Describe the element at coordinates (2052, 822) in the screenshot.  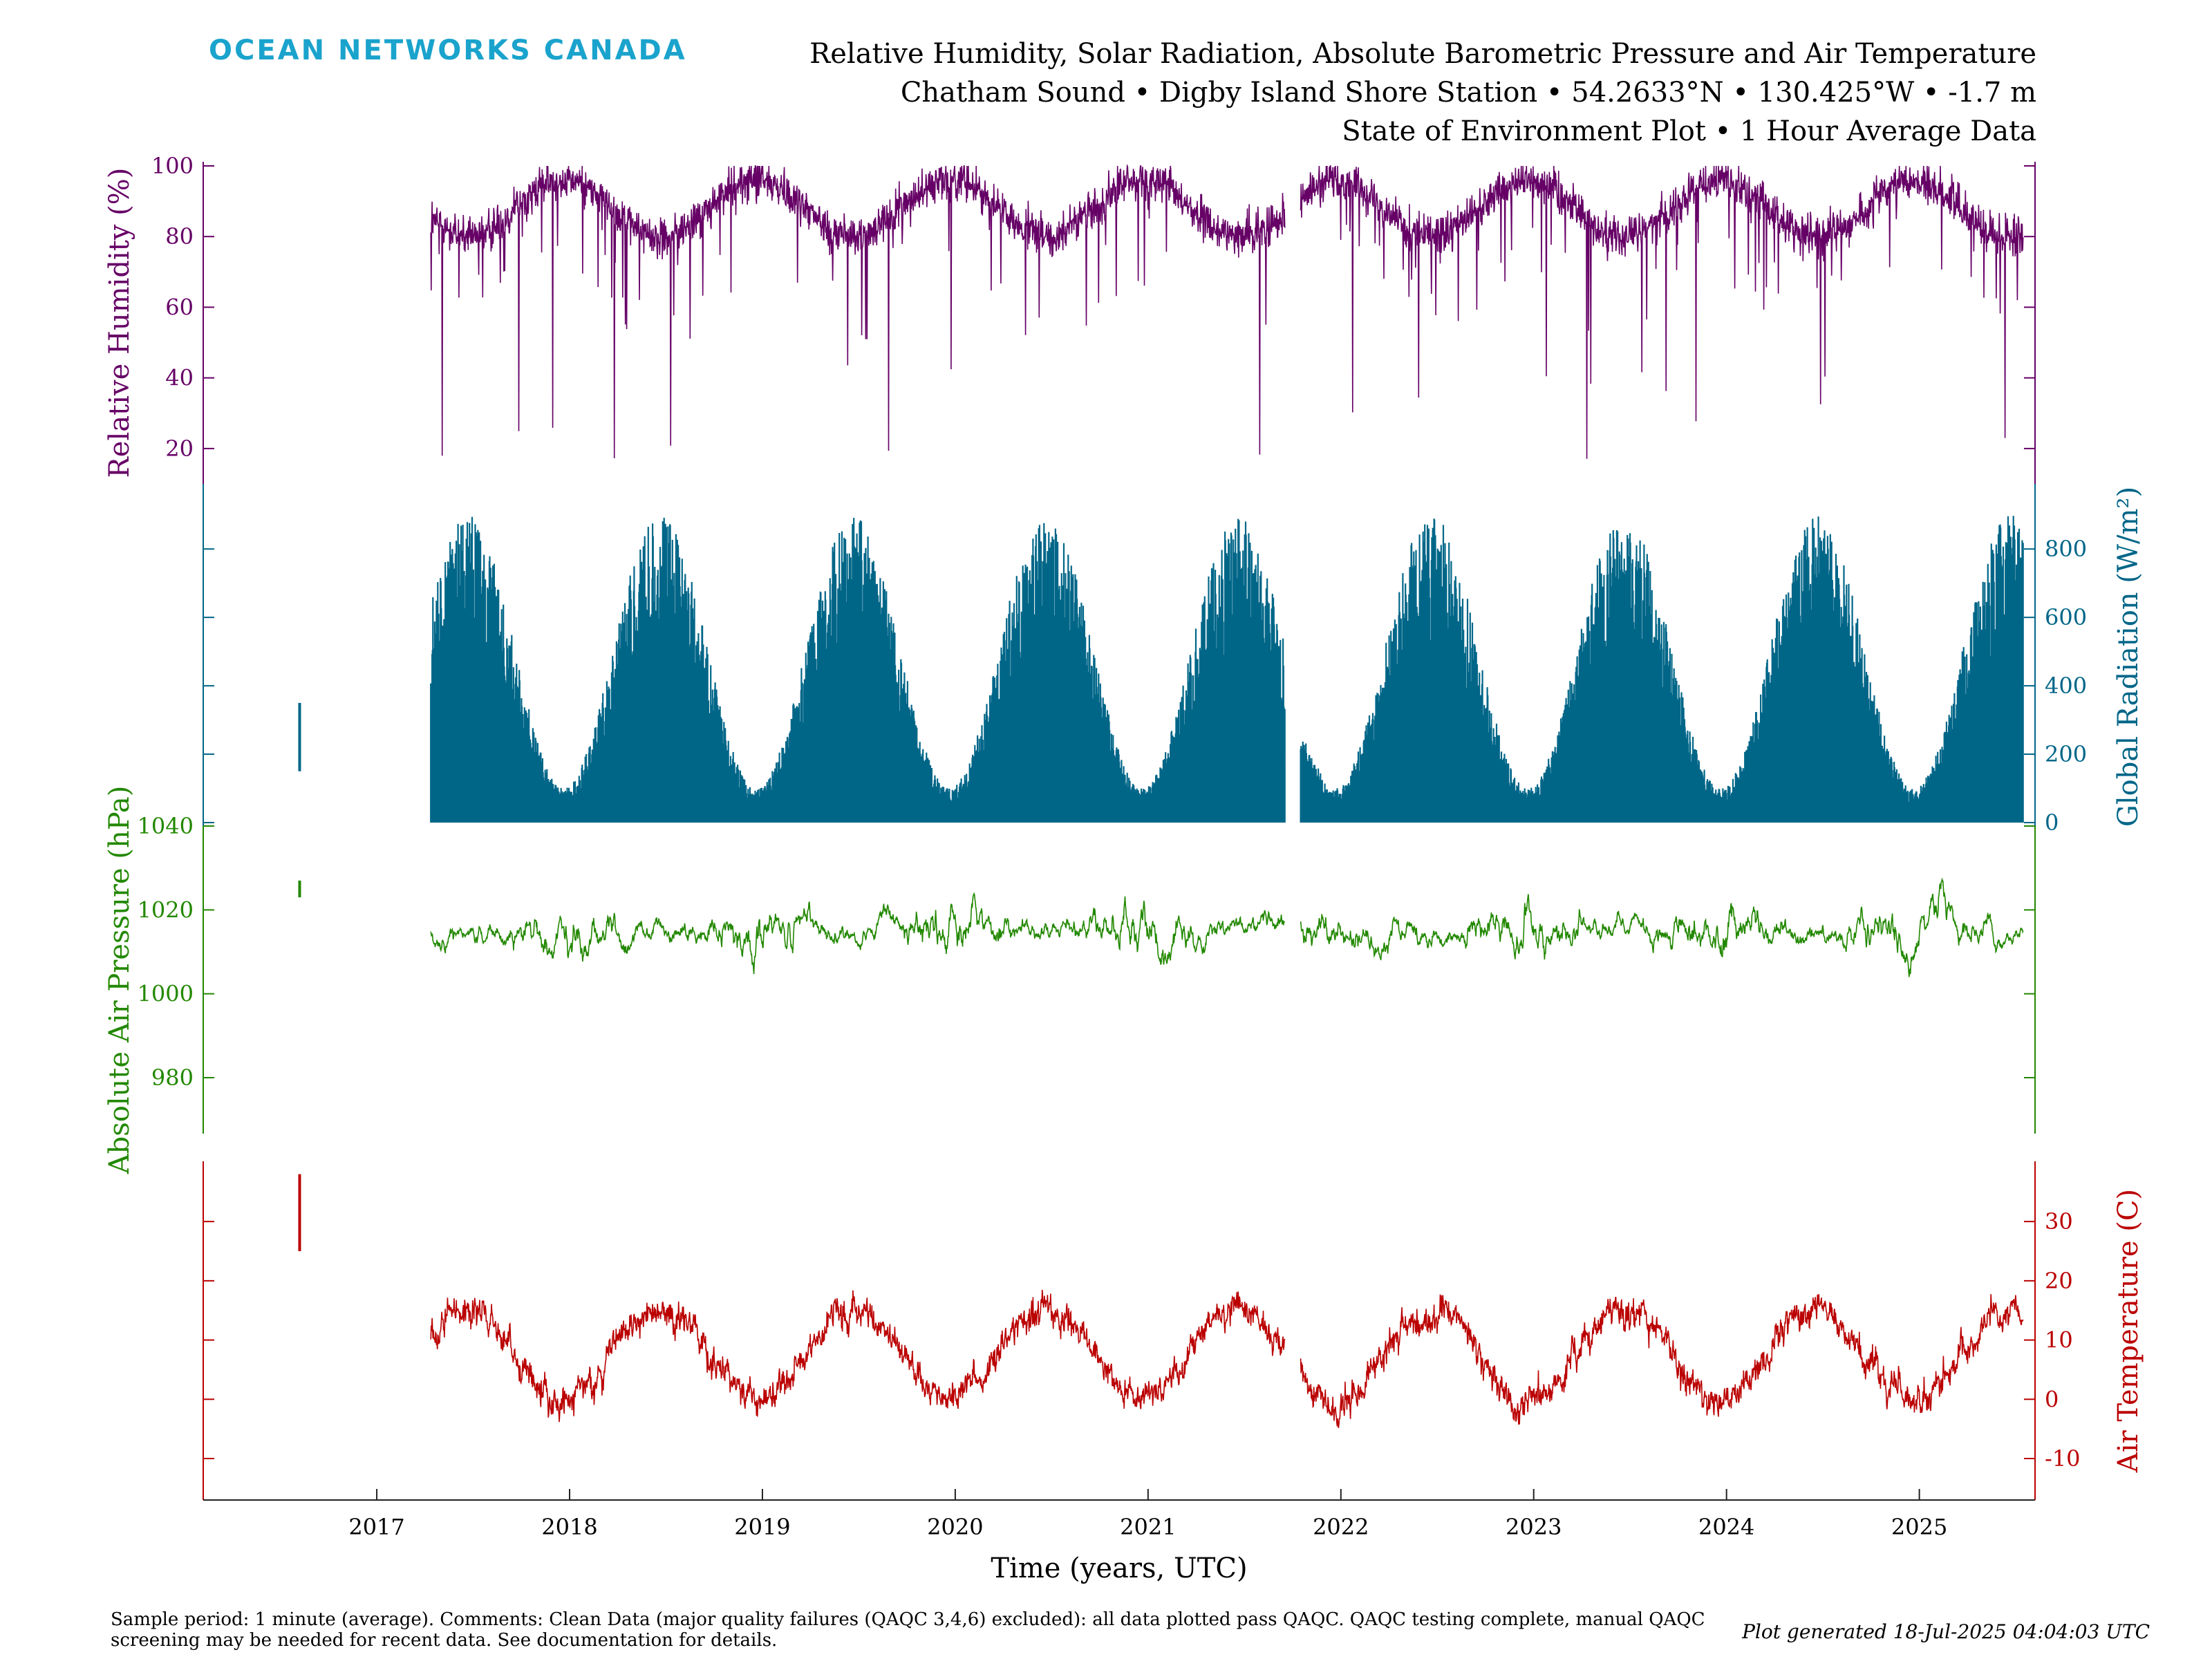
I see `radiation-tick-label: 0` at that location.